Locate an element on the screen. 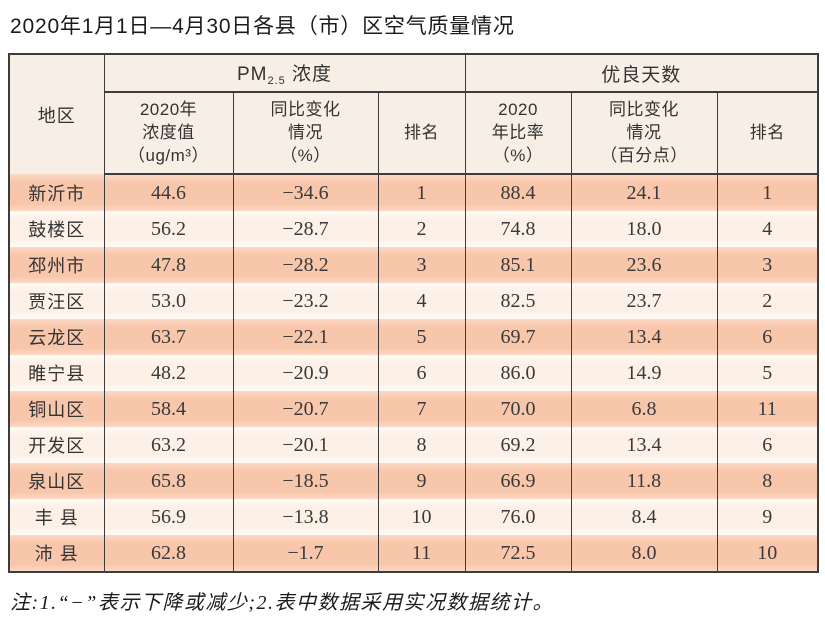 This screenshot has height=620, width=825. region-cell: 沛 县 is located at coordinates (56, 554).